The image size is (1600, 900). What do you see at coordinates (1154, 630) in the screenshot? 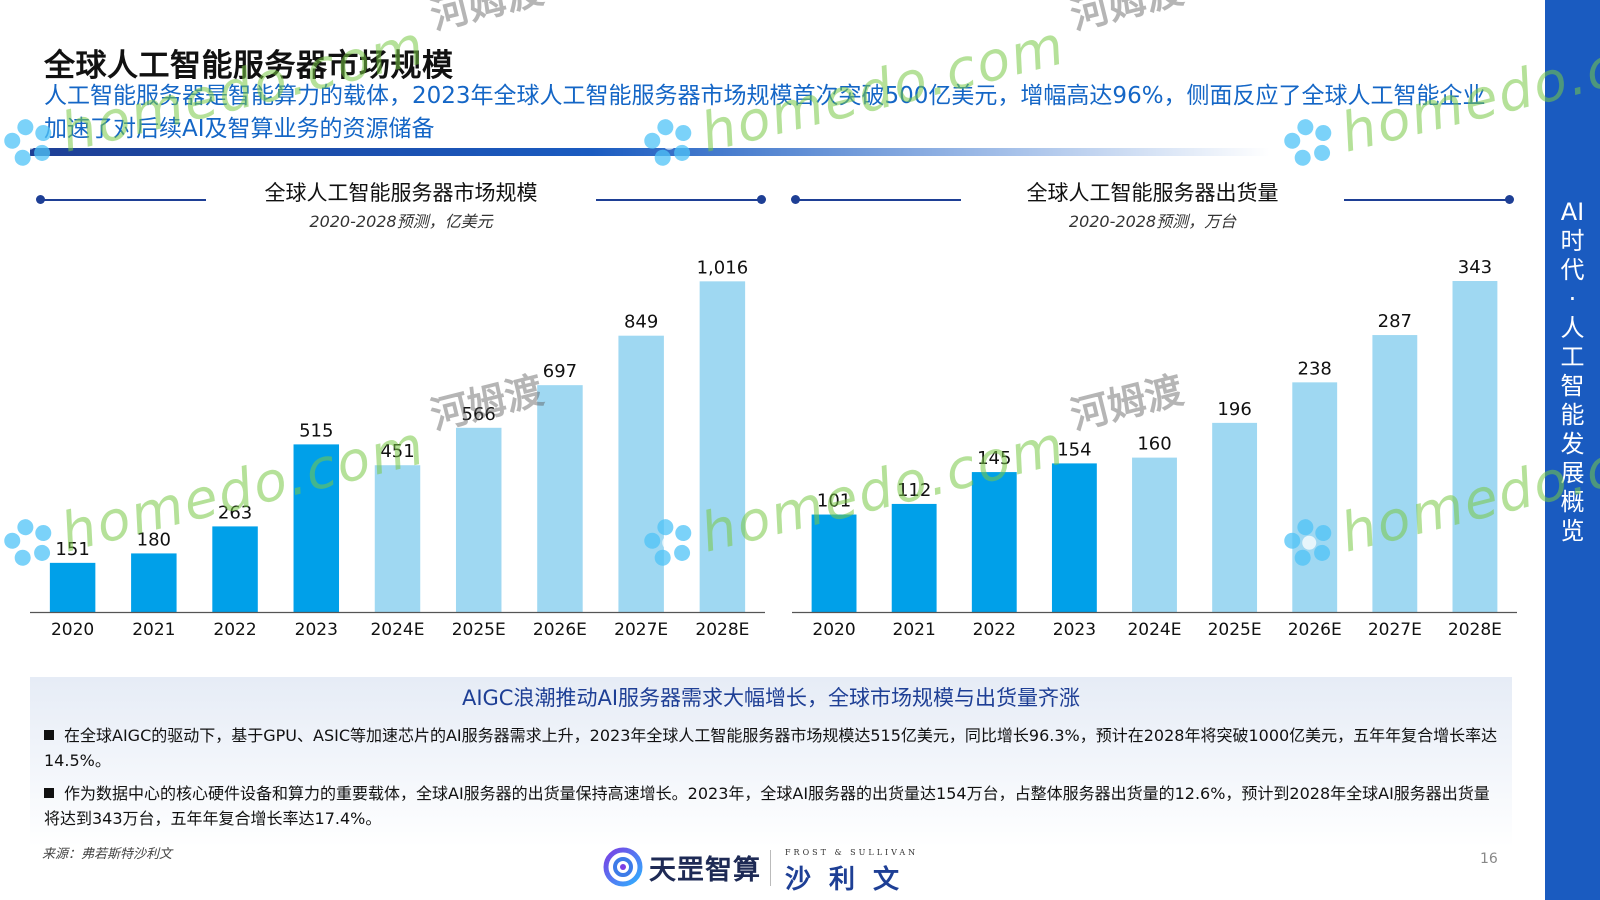
I see `shipment-category-label: 2024E` at bounding box center [1154, 630].